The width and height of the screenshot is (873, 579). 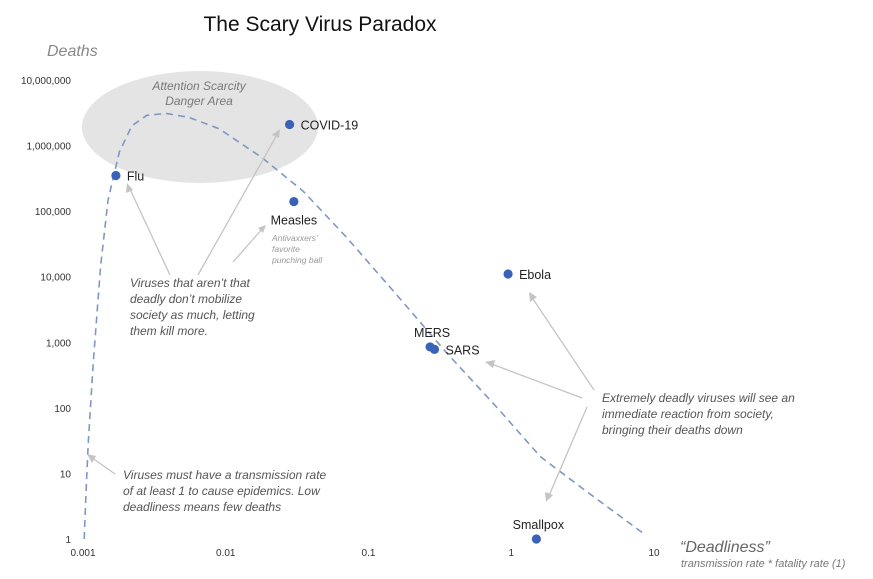 I want to click on y-tick-label-6: 1,000,000, so click(x=49, y=147).